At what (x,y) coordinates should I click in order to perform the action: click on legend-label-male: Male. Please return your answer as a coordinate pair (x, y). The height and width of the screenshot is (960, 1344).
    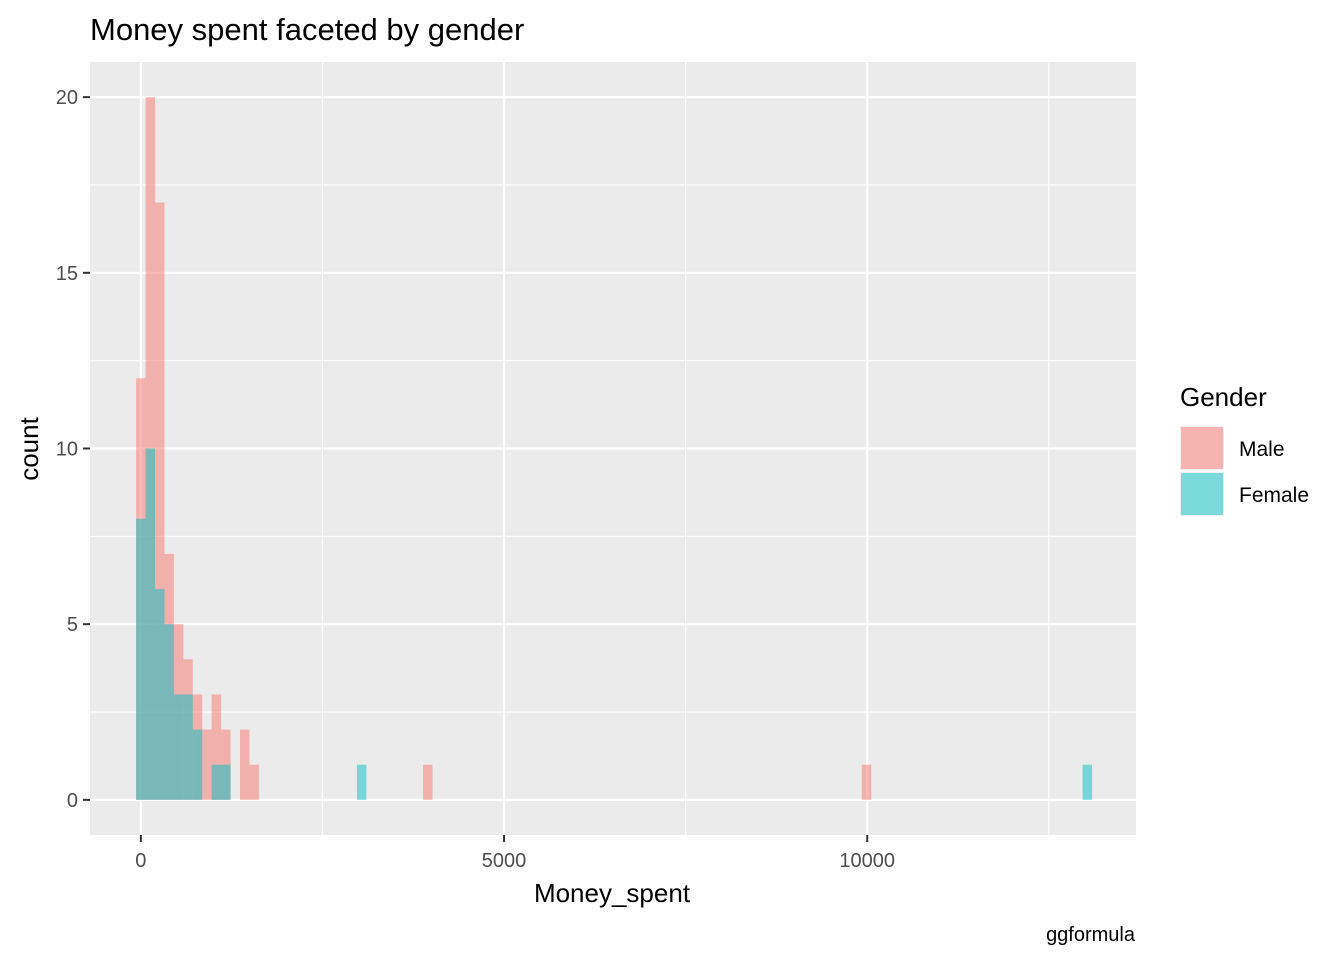
    Looking at the image, I should click on (1262, 449).